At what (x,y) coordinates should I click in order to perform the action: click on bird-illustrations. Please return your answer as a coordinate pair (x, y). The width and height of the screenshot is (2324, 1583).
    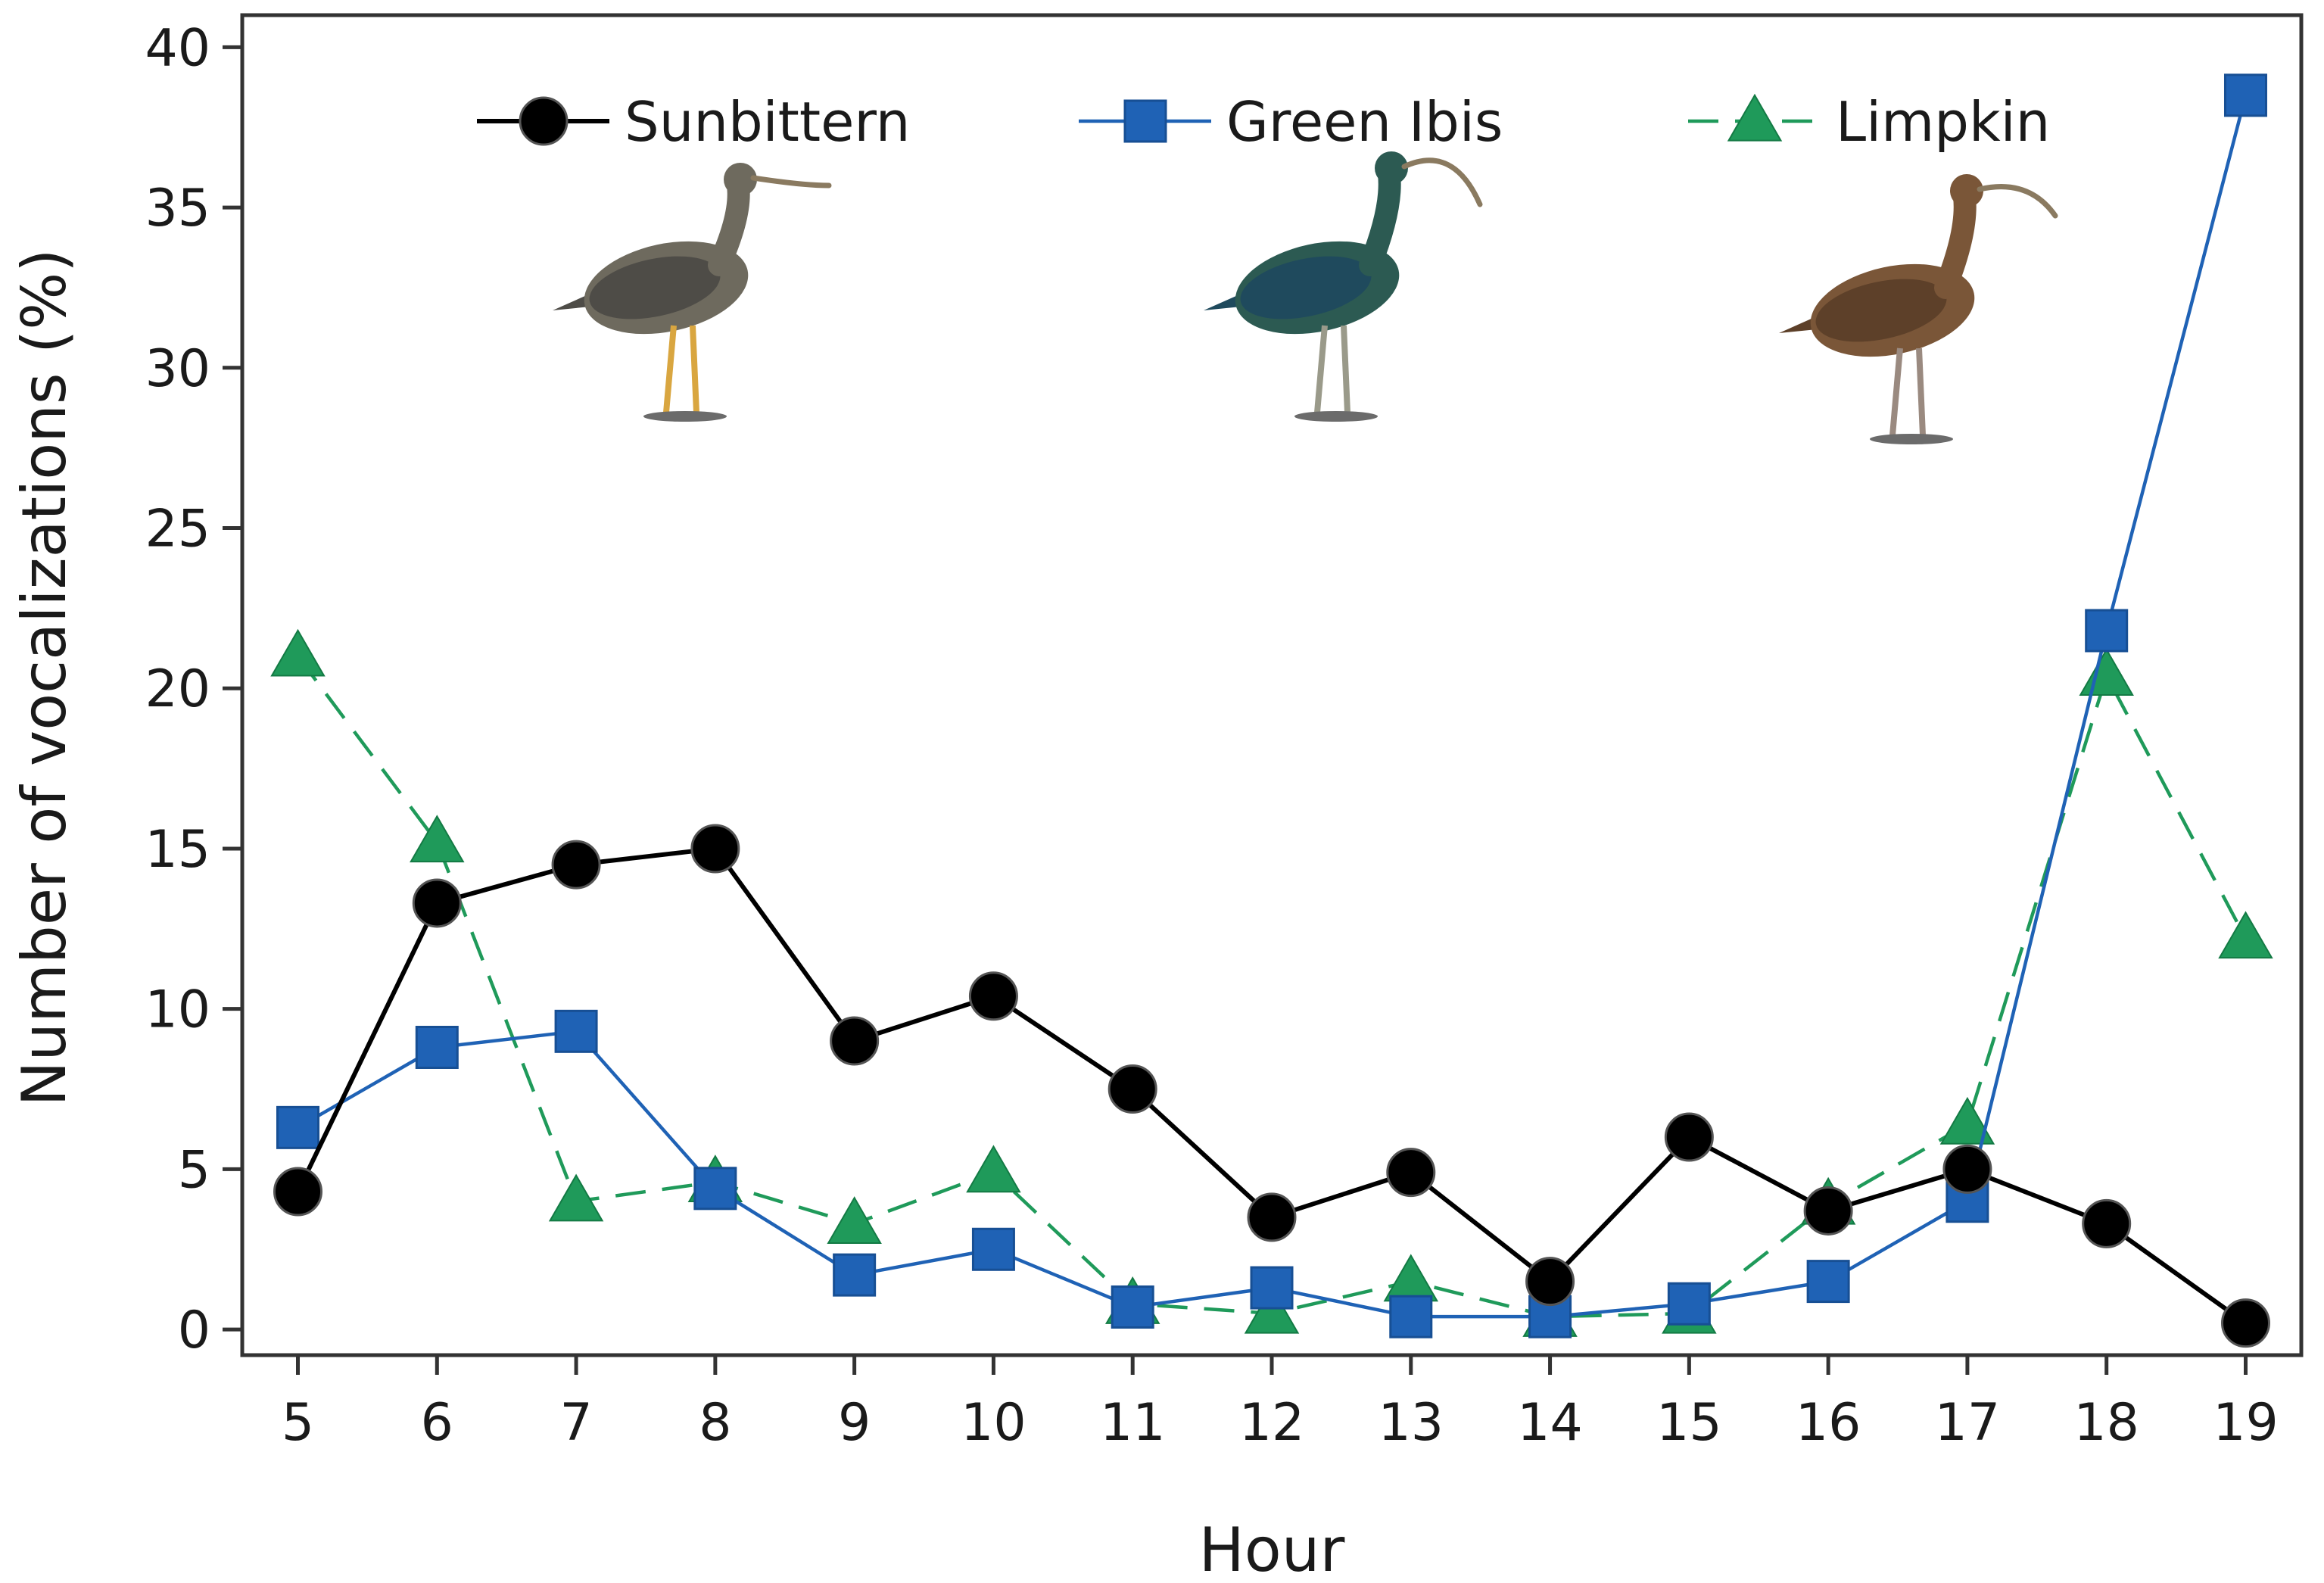
    Looking at the image, I should click on (1305, 298).